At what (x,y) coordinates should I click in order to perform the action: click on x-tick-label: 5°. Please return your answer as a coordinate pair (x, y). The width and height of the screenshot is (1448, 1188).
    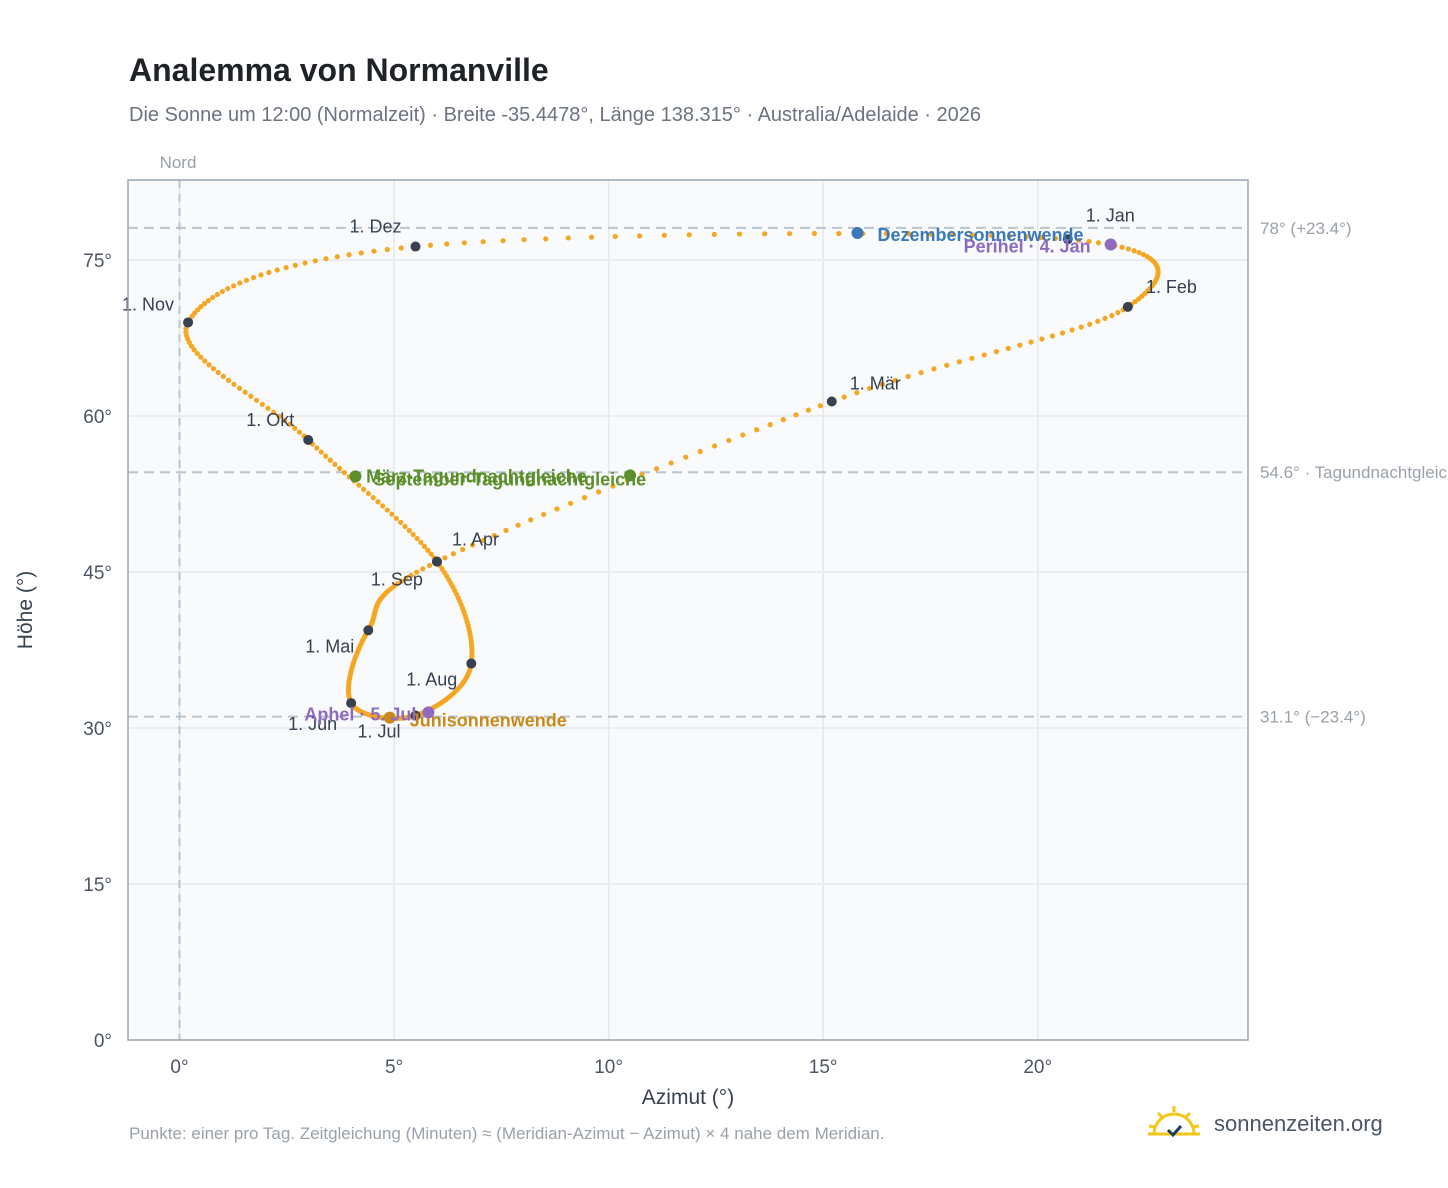
    Looking at the image, I should click on (394, 1067).